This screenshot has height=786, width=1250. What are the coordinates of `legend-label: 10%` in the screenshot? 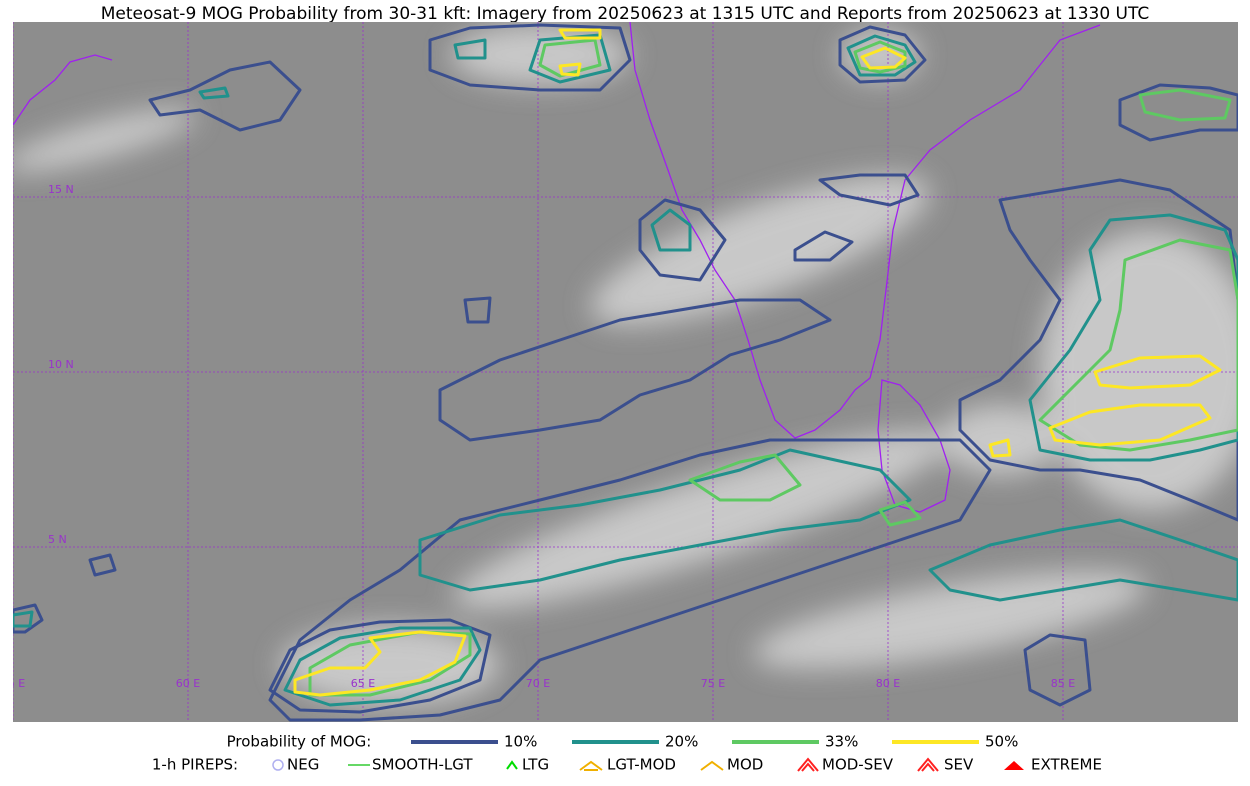 It's located at (520, 742).